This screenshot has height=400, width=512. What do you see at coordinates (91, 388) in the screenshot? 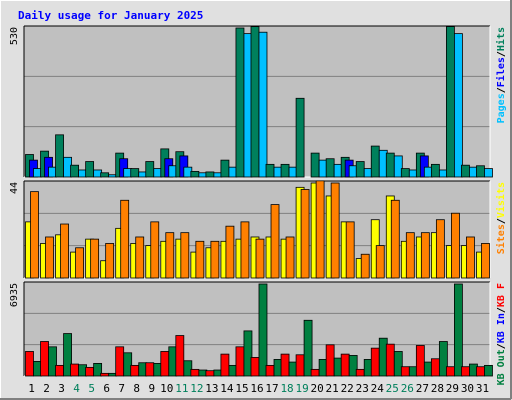
I see `x-tick-label: 5` at bounding box center [91, 388].